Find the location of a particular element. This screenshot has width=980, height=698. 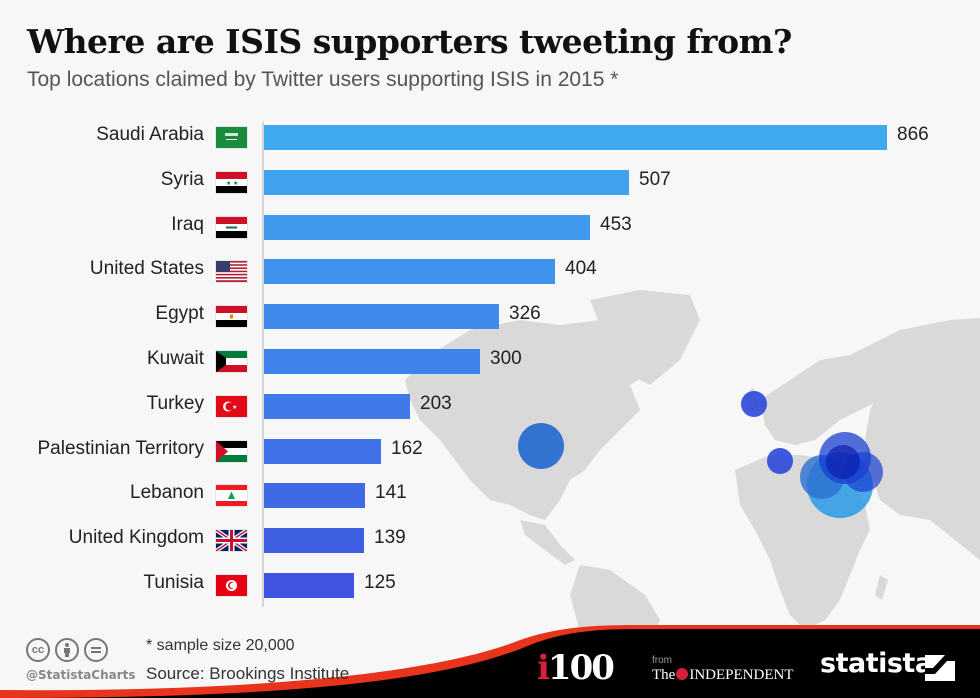

bar-row: Syria ★ ★ 507 is located at coordinates (490, 183).